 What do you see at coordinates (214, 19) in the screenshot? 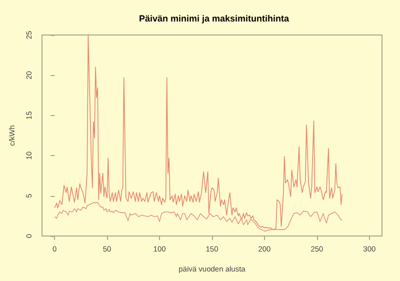
I see `chart-title: Päivän minimi ja maksimituntihinta` at bounding box center [214, 19].